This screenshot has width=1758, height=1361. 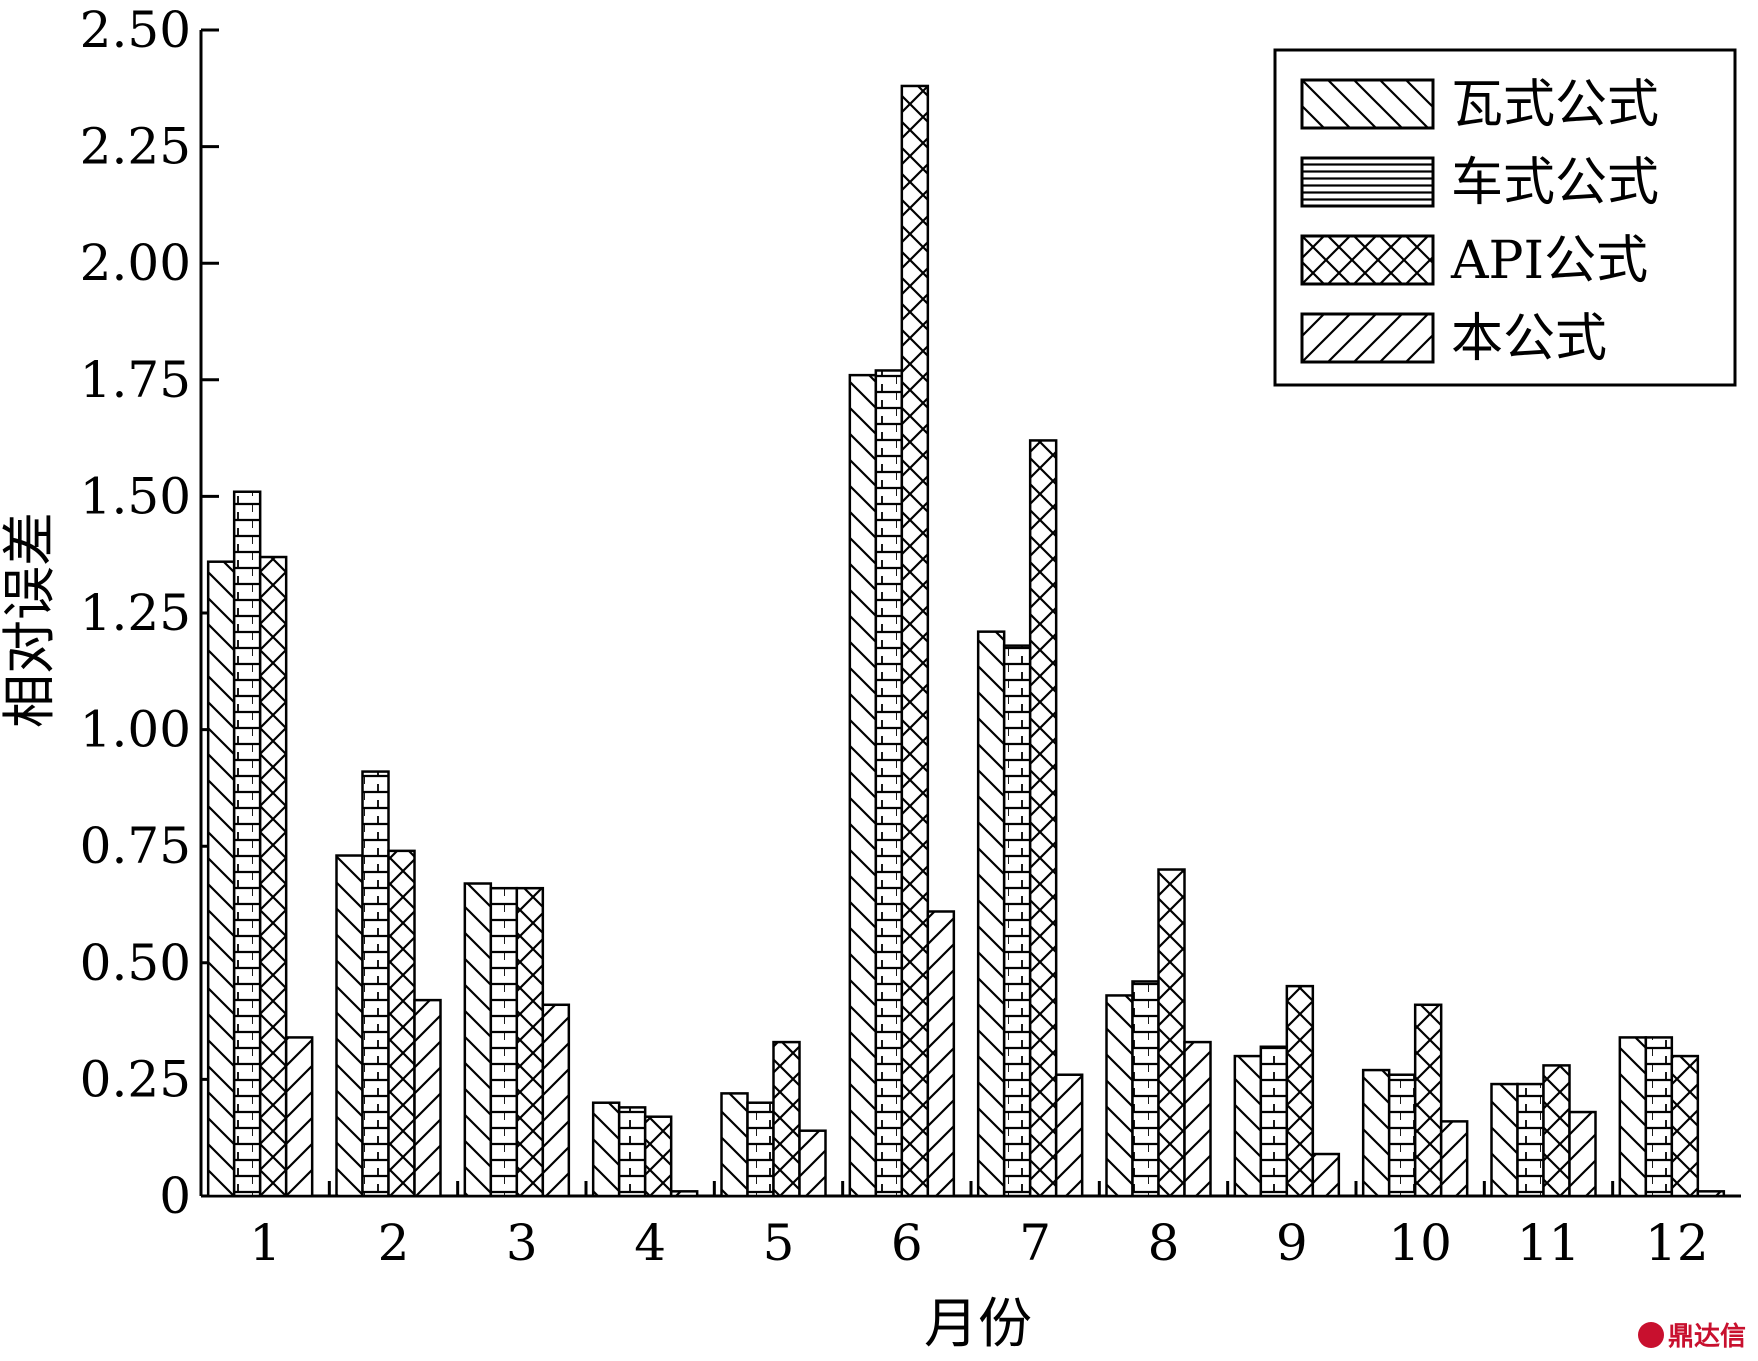 I want to click on watermark: 鼎达信, so click(x=1691, y=1334).